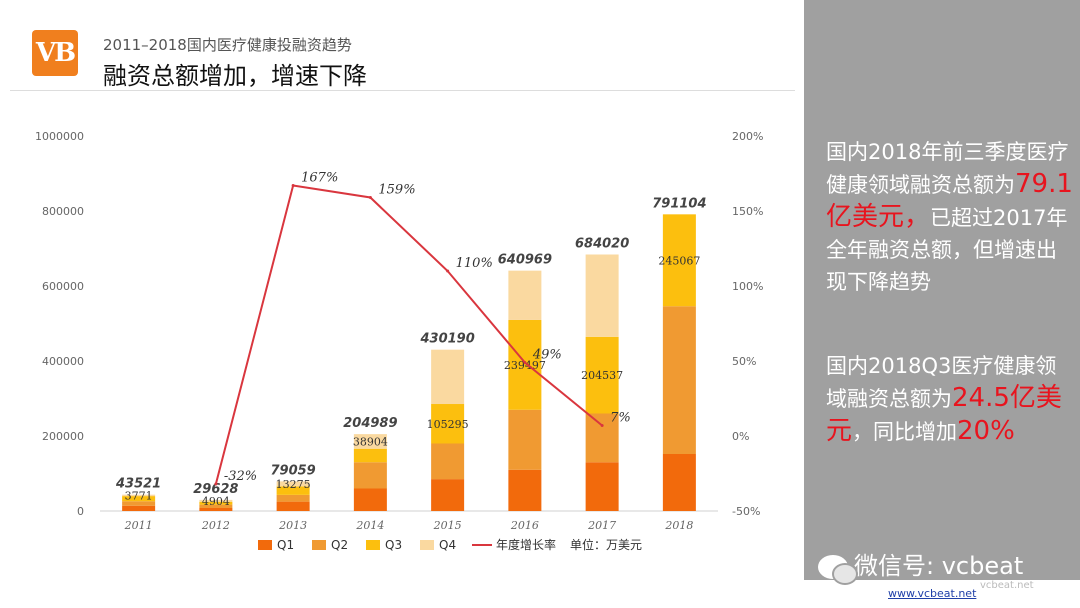 Image resolution: width=1080 pixels, height=608 pixels. I want to click on bar-segment-label: 105295, so click(448, 424).